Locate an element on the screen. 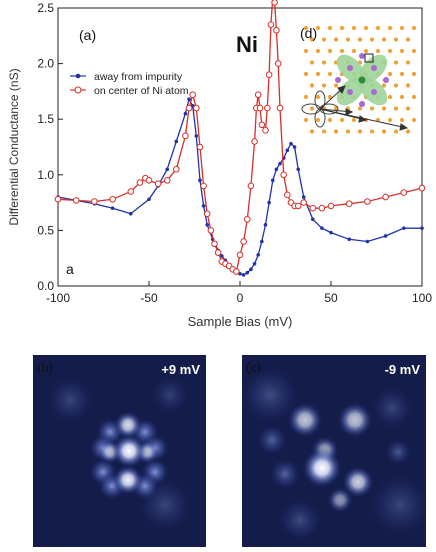  inset-lattice: (d) is located at coordinates (360, 81).